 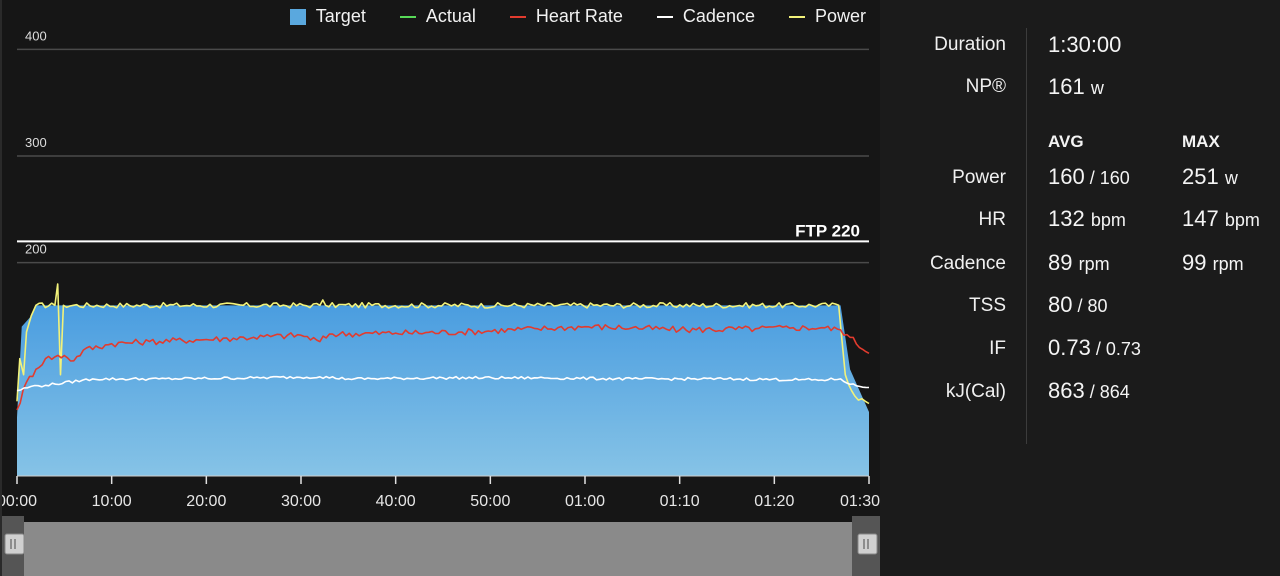 I want to click on duration-label: Duration, so click(x=970, y=44).